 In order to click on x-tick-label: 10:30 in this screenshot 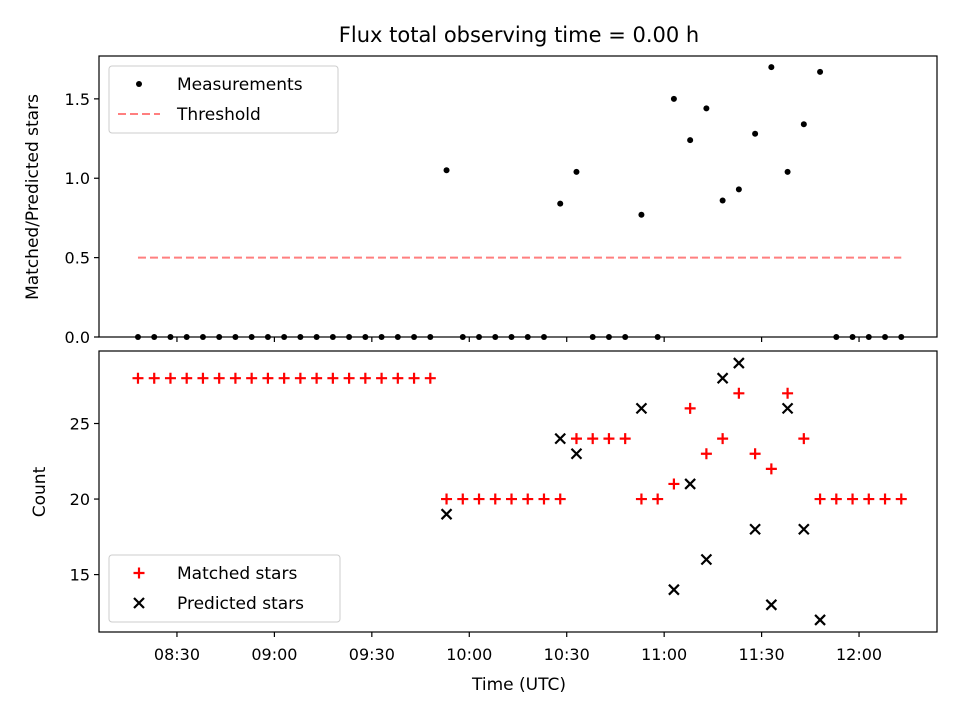, I will do `click(567, 654)`.